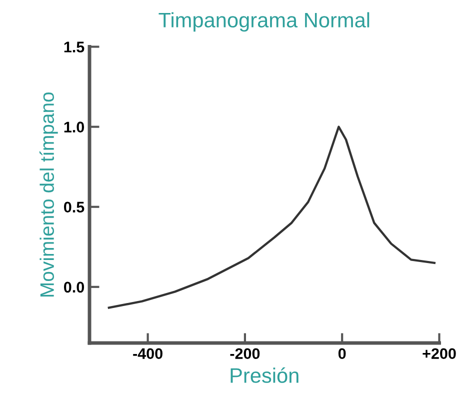  Describe the element at coordinates (49, 194) in the screenshot. I see `y-axis-title: Movimiento del tímpano` at that location.